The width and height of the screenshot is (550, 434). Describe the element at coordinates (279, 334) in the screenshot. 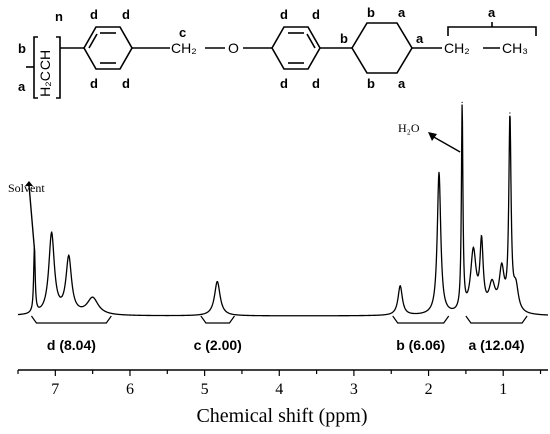

I see `integrals: d (8.04) c (2.00) b (6.06) a (12.04)` at that location.